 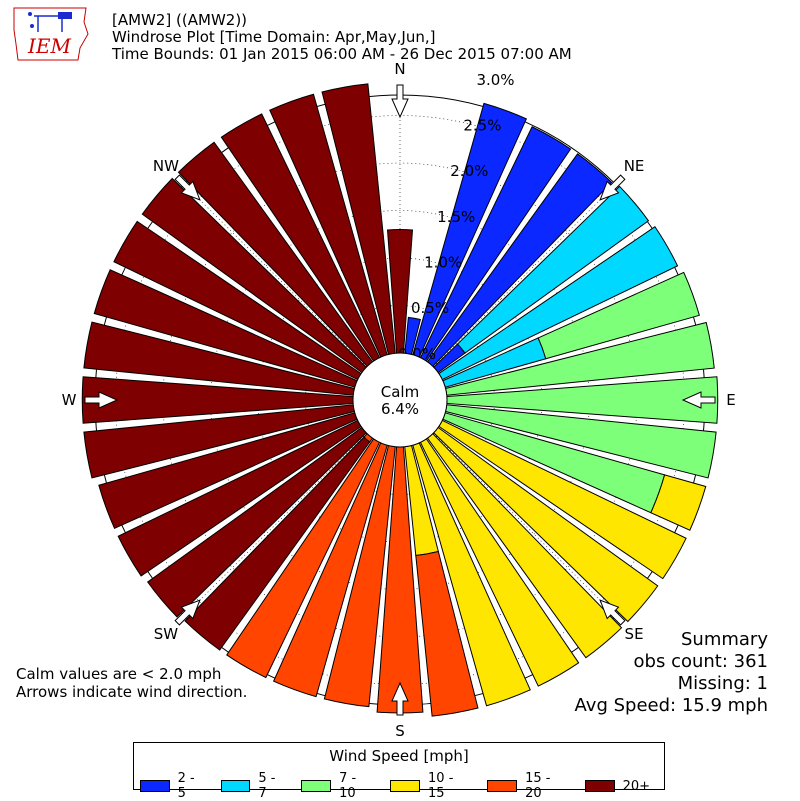 What do you see at coordinates (441, 786) in the screenshot?
I see `legend-label: 10 - 15` at bounding box center [441, 786].